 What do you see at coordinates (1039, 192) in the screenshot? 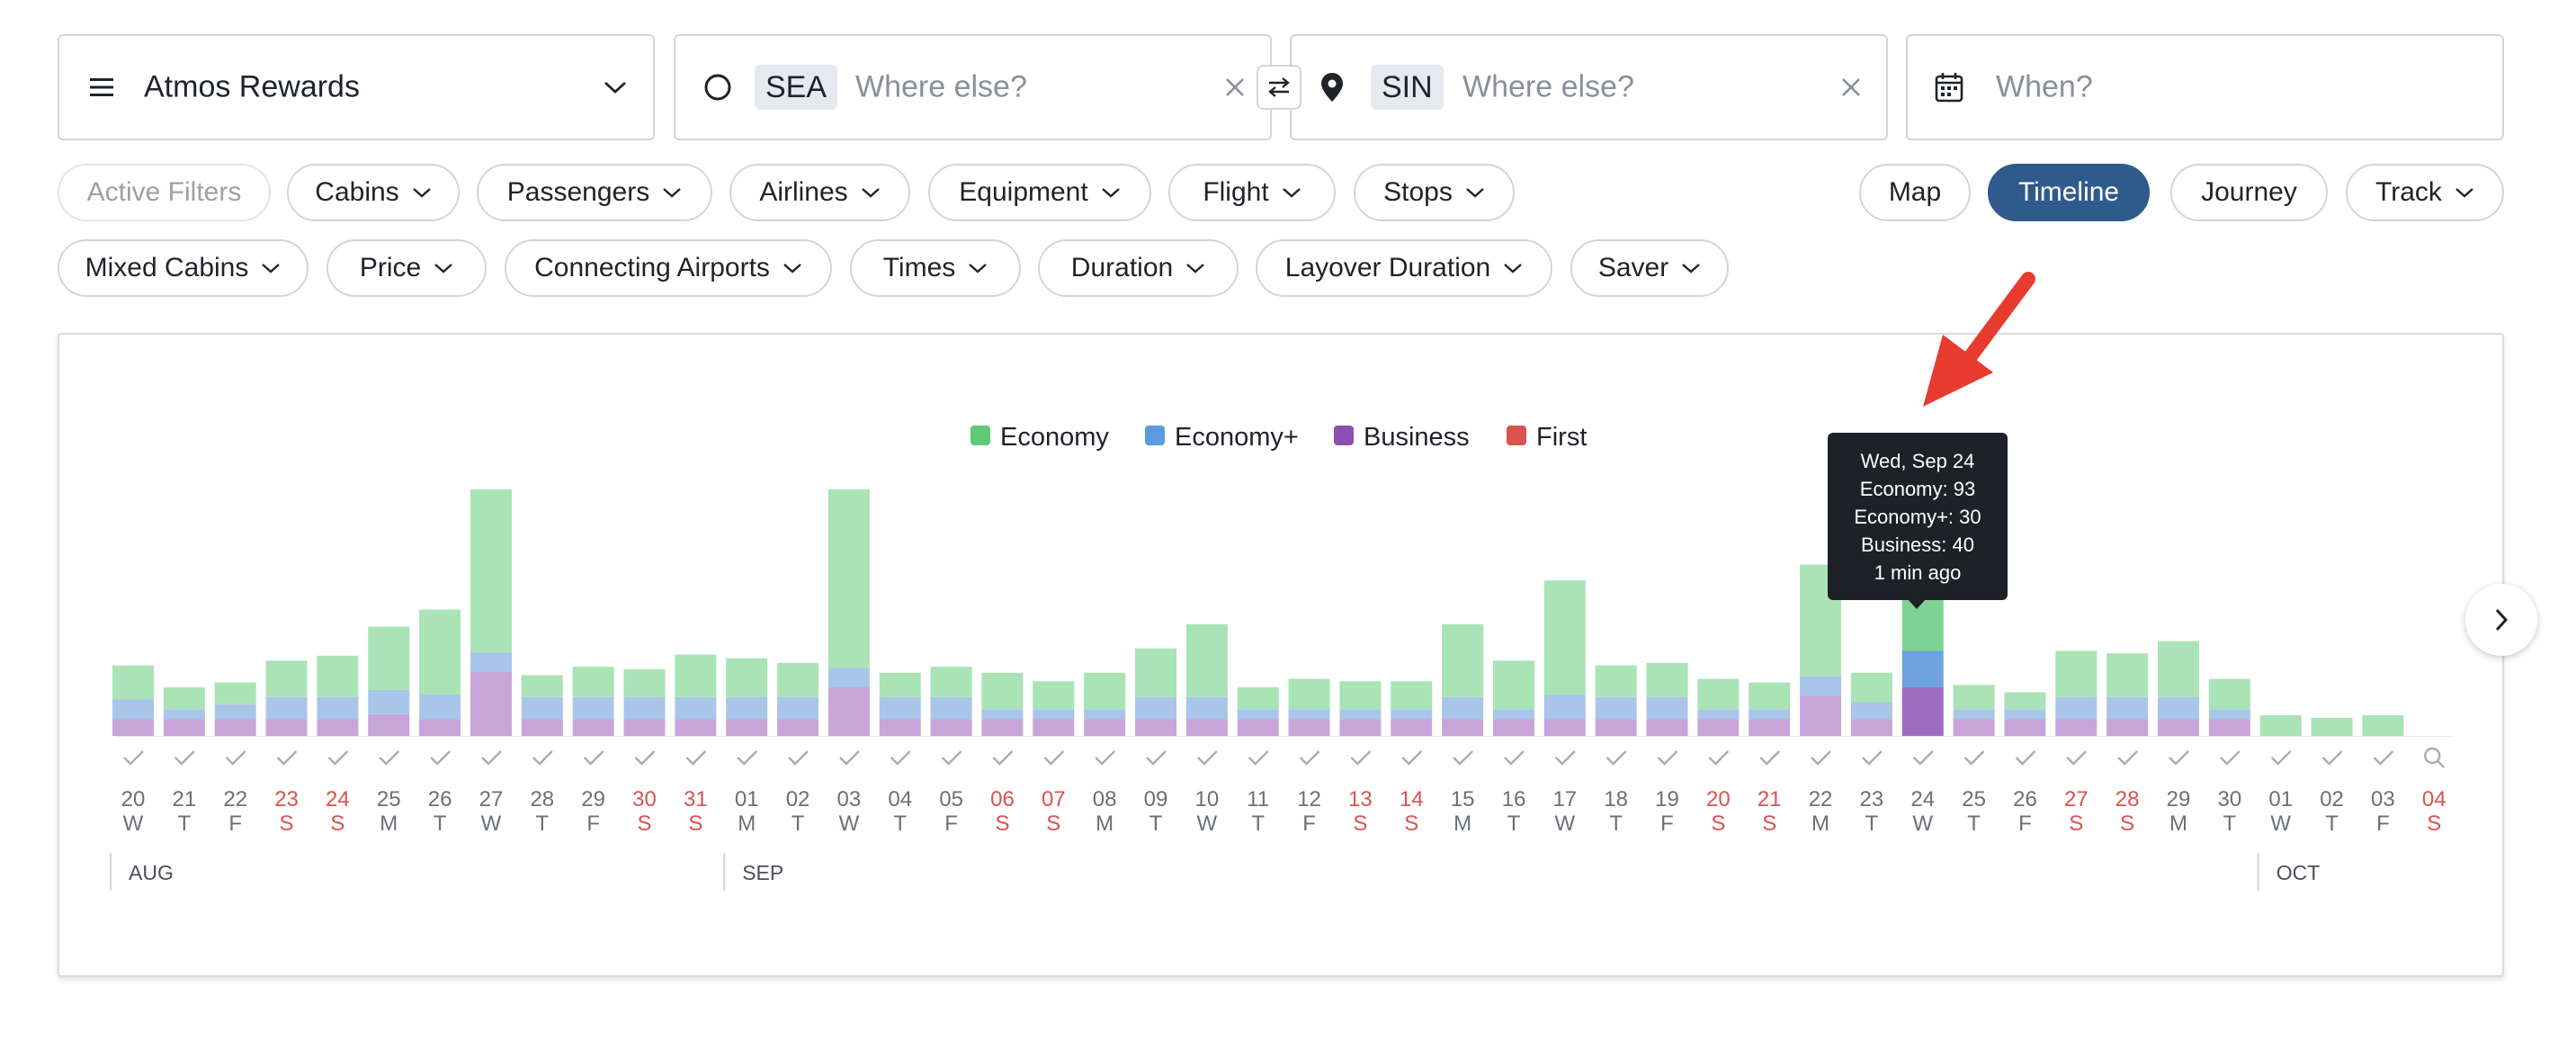
I see `equipment-filter: Equipment` at bounding box center [1039, 192].